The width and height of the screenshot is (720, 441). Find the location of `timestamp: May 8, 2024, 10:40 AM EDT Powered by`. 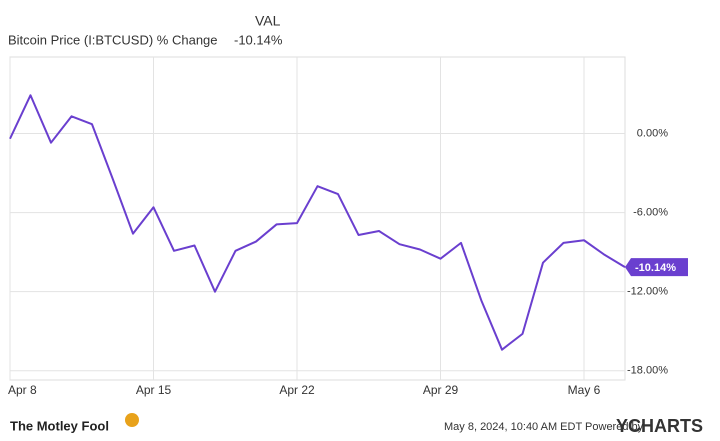

timestamp: May 8, 2024, 10:40 AM EDT Powered by is located at coordinates (544, 427).